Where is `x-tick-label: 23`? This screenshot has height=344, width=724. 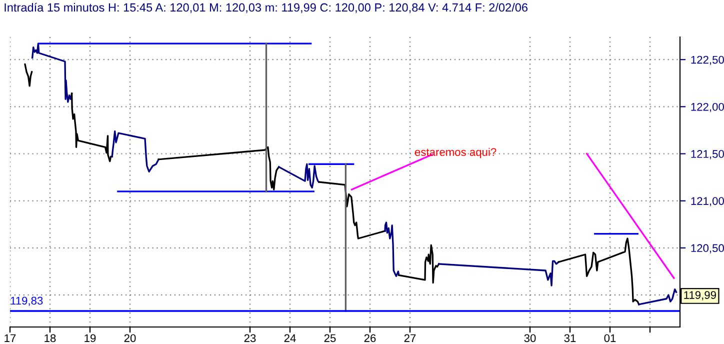 x-tick-label: 23 is located at coordinates (250, 338).